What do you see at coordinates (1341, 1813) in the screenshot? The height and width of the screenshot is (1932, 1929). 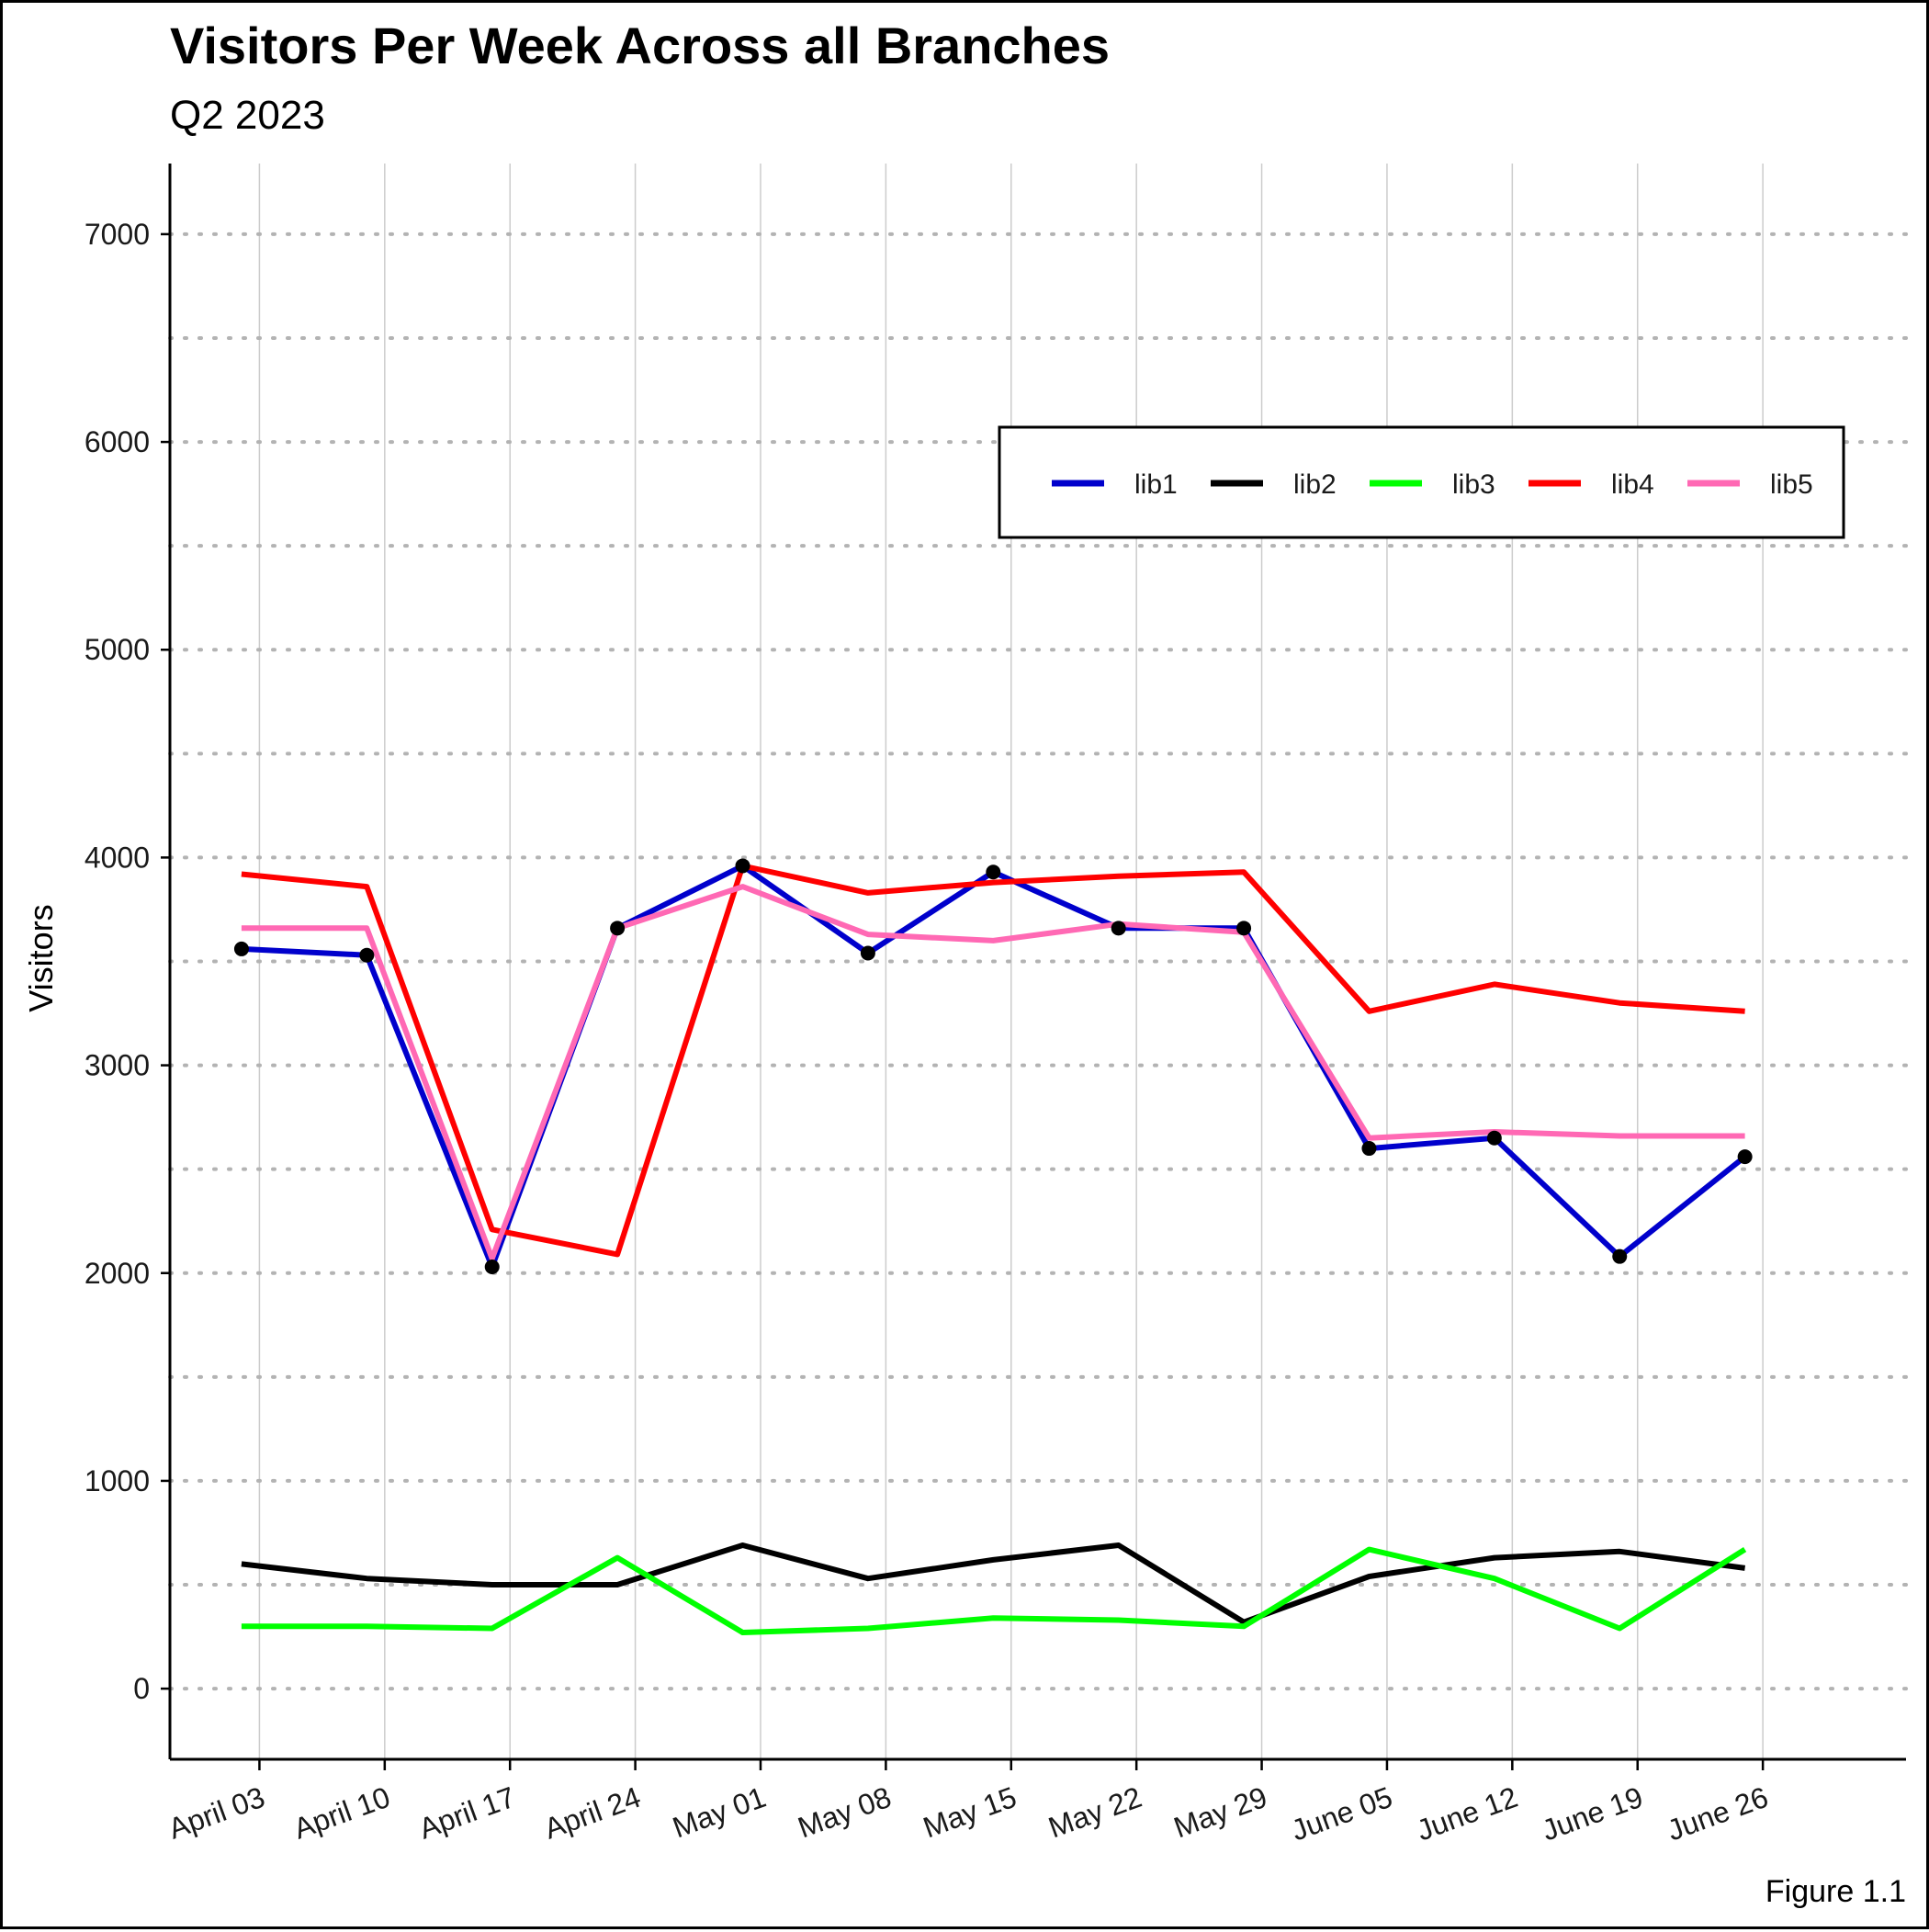 I see `x-tick-label: June 05` at bounding box center [1341, 1813].